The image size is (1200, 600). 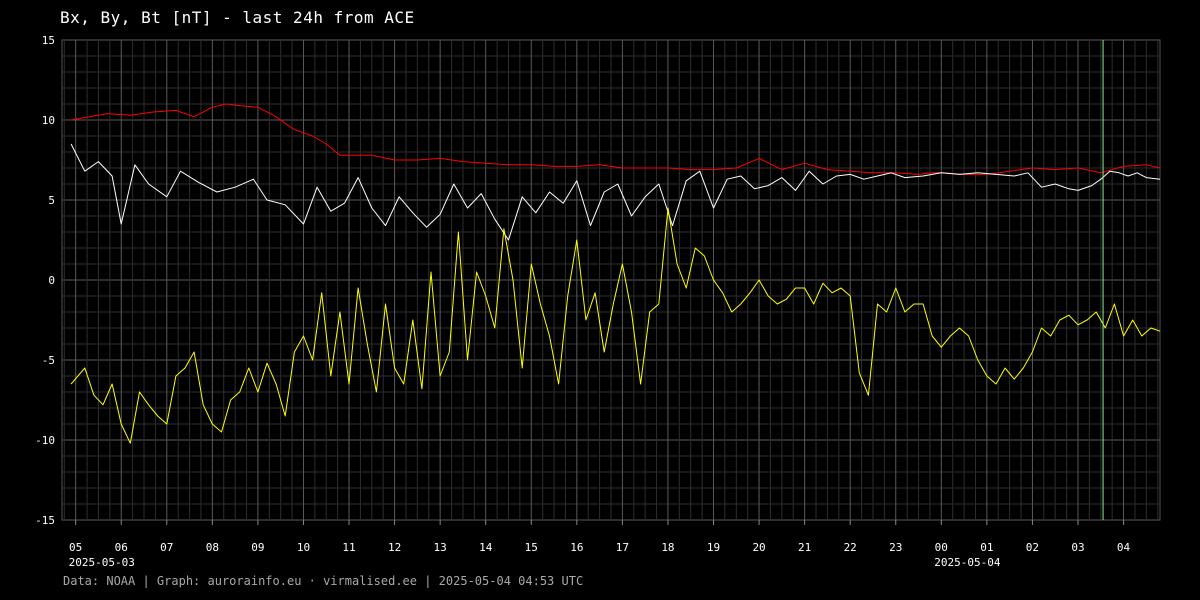 What do you see at coordinates (986, 547) in the screenshot?
I see `x-tick-label: 01` at bounding box center [986, 547].